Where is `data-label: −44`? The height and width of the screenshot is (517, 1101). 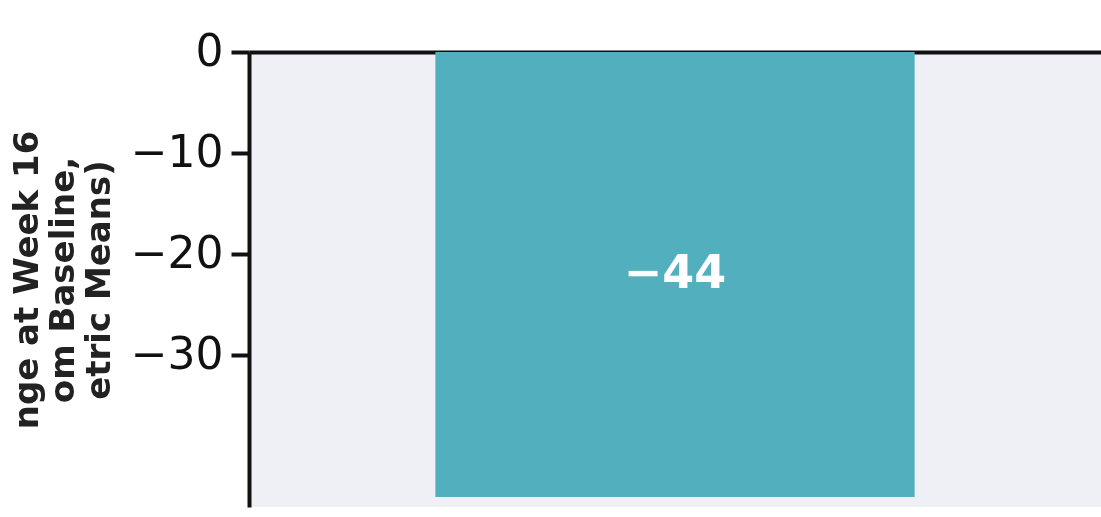 data-label: −44 is located at coordinates (675, 272).